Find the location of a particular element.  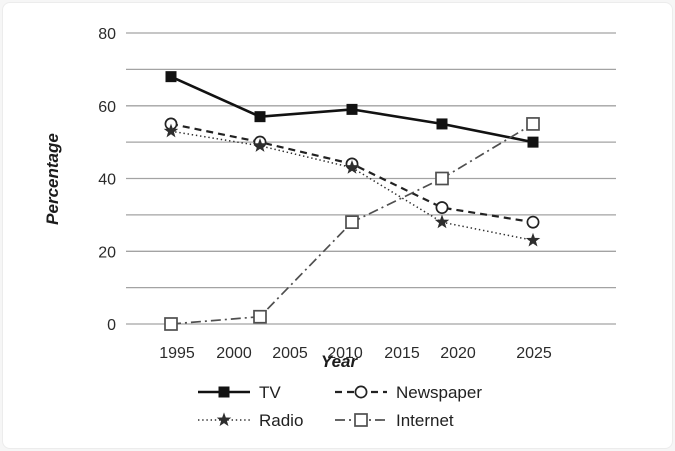

legend-label: Newspaper is located at coordinates (439, 392).